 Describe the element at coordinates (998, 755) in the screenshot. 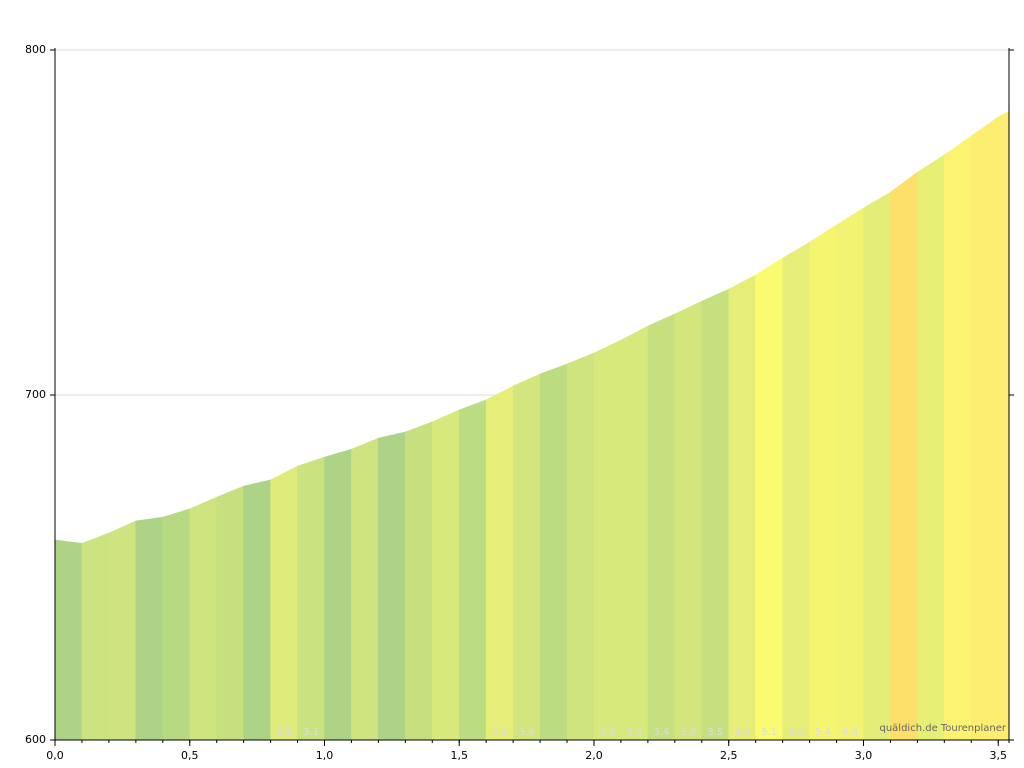

I see `x-tick-label: 3,5` at that location.